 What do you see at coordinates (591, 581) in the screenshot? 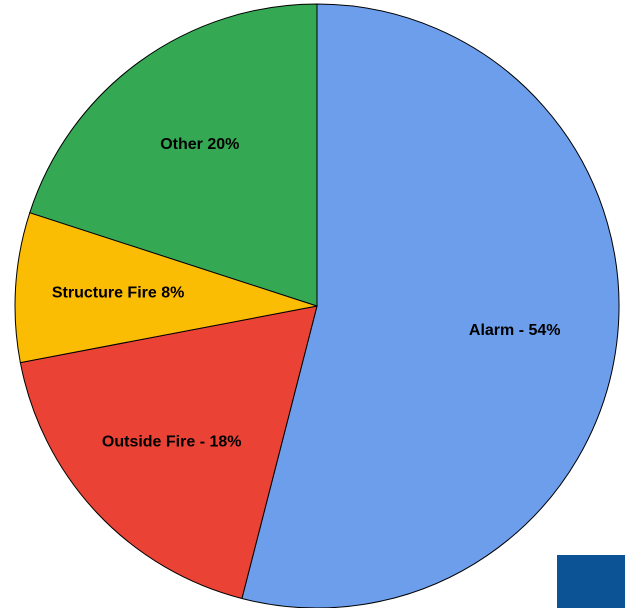
I see `corner-decoration` at bounding box center [591, 581].